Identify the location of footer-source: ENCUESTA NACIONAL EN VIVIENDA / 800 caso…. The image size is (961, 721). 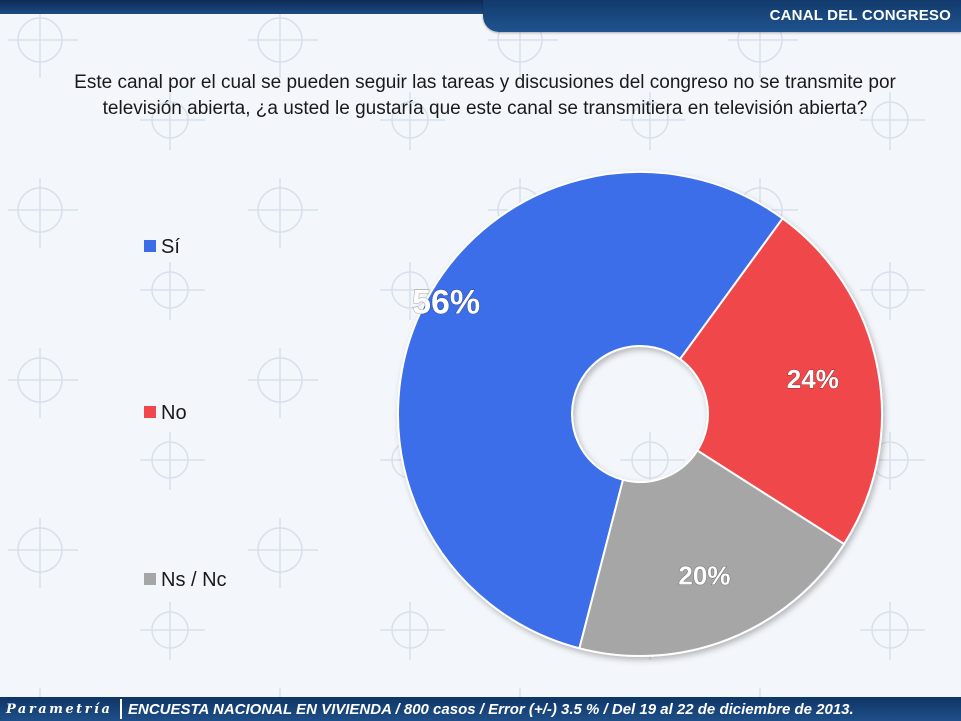
(491, 709).